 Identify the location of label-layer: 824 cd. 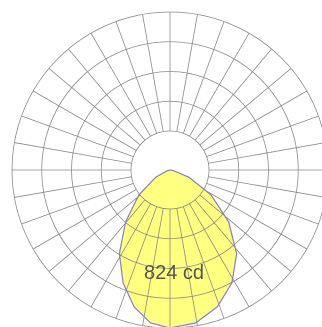
(174, 273).